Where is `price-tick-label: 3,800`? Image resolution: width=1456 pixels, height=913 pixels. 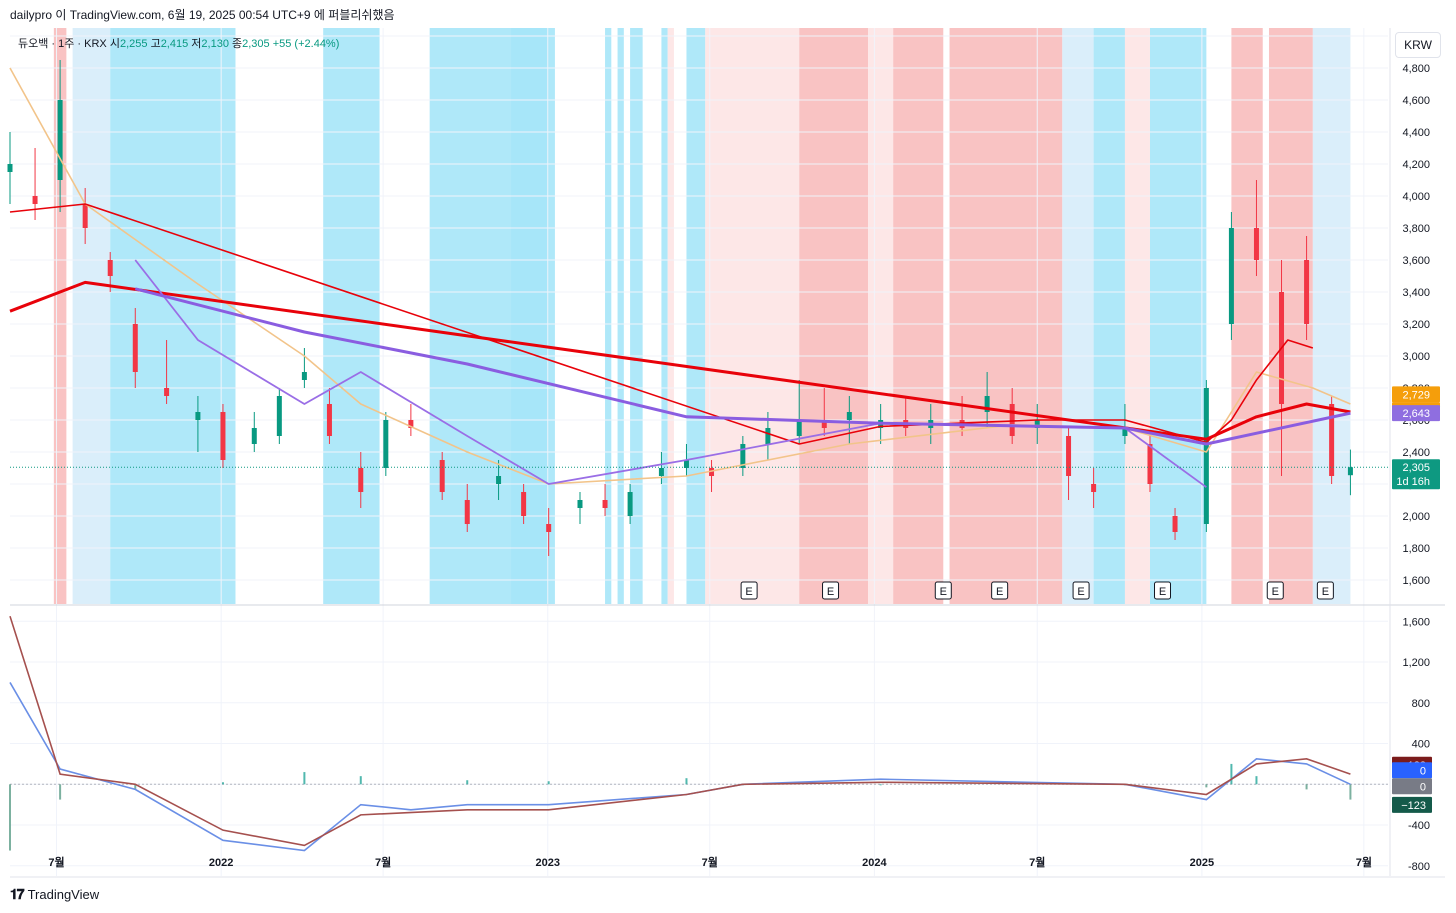
price-tick-label: 3,800 is located at coordinates (1416, 229).